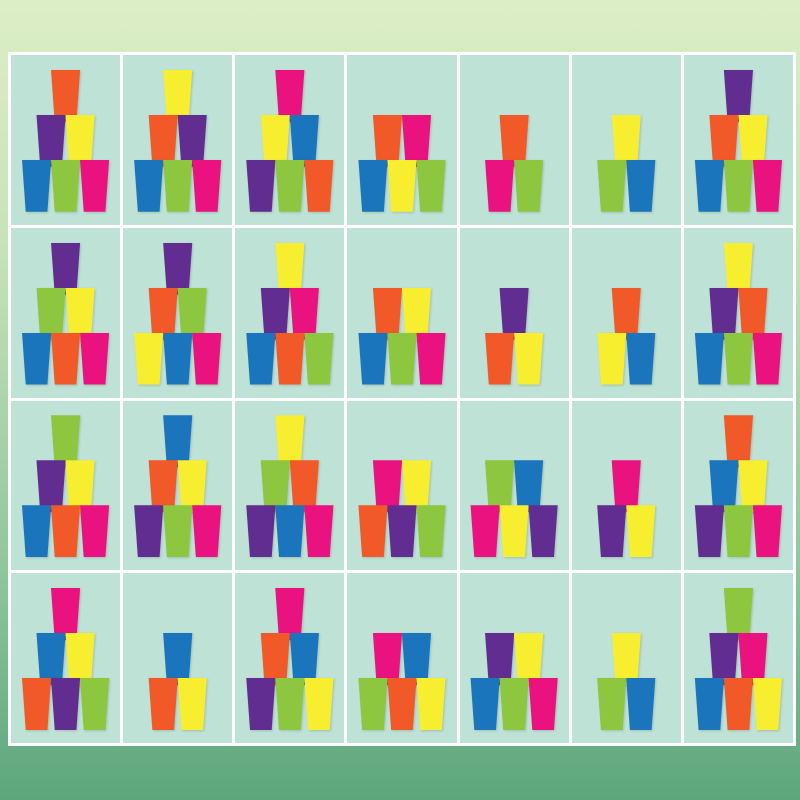 This screenshot has width=800, height=800. I want to click on cup-stack-card-r1c7, so click(738, 140).